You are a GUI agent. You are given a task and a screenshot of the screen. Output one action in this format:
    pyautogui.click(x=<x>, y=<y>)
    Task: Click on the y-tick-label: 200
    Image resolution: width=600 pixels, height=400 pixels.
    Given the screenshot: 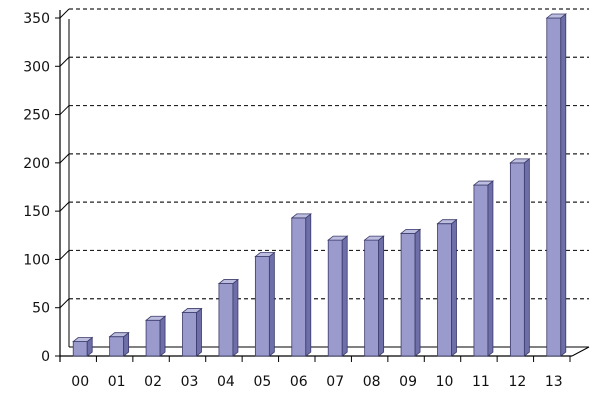 What is the action you would take?
    pyautogui.click(x=36, y=164)
    